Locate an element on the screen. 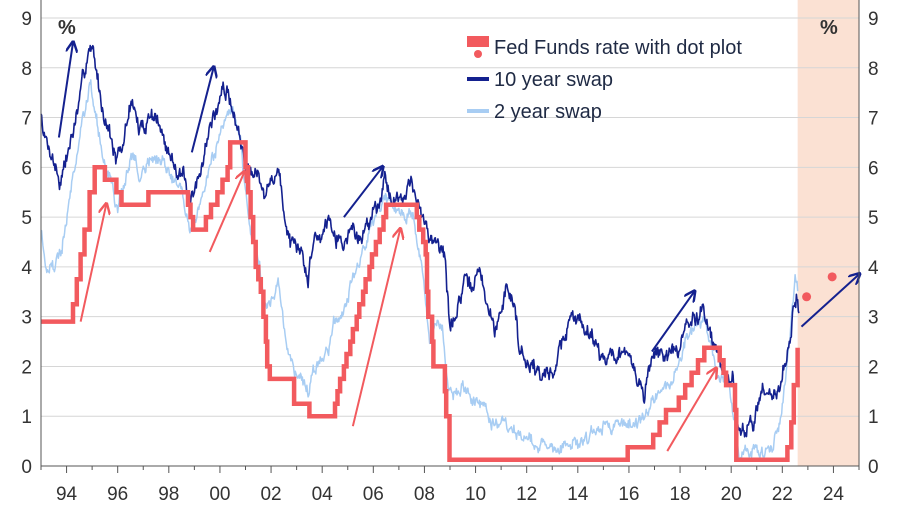  legend-label-2y-swap: 2 year swap is located at coordinates (548, 112).